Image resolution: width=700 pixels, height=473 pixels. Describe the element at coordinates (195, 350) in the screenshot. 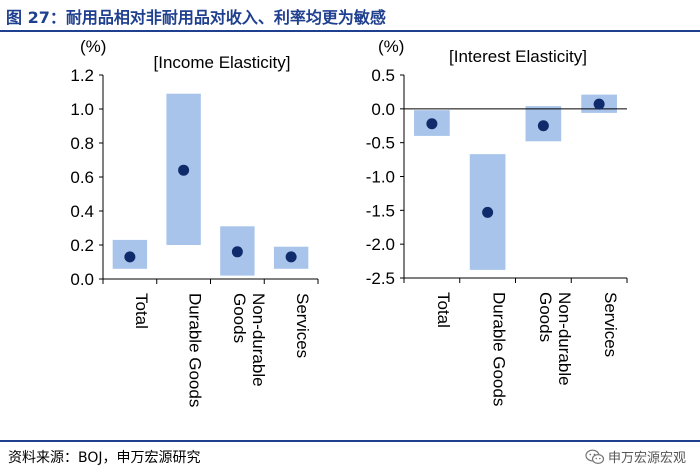

I see `income-x-tick-label: Durable Goods` at that location.